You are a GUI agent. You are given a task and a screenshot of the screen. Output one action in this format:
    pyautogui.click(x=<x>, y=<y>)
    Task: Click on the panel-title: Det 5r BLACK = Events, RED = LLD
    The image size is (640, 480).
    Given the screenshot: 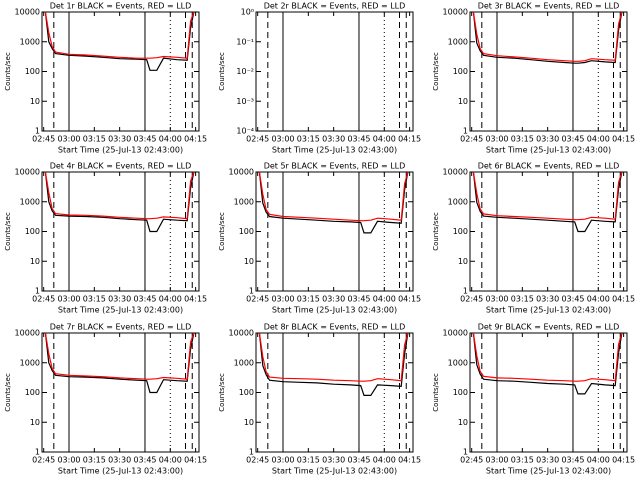 What is the action you would take?
    pyautogui.click(x=335, y=166)
    